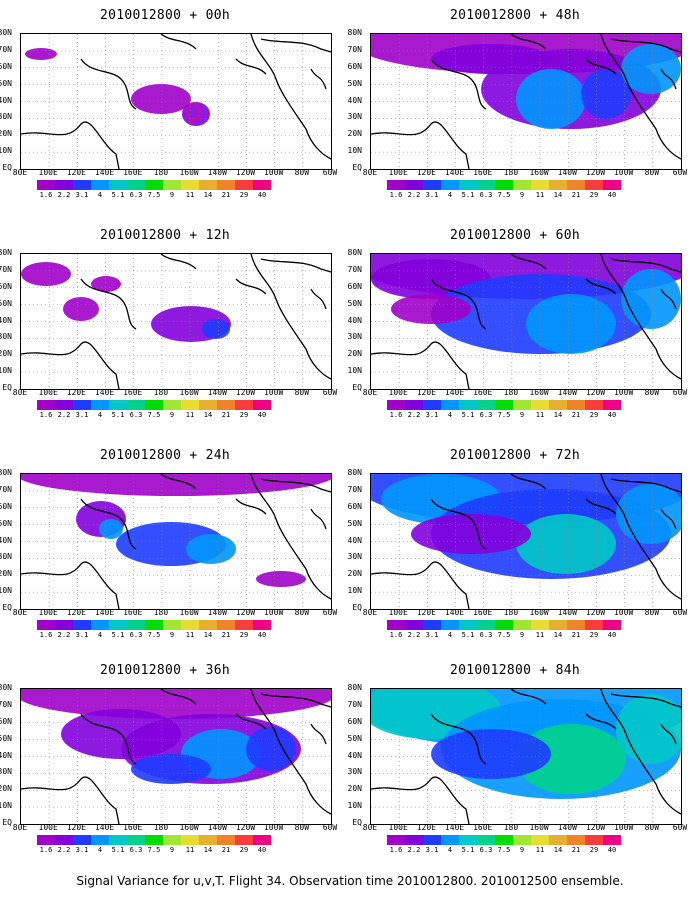 The image size is (700, 900). Describe the element at coordinates (515, 15) in the screenshot. I see `panel-title: 2010012800 + 48h` at that location.